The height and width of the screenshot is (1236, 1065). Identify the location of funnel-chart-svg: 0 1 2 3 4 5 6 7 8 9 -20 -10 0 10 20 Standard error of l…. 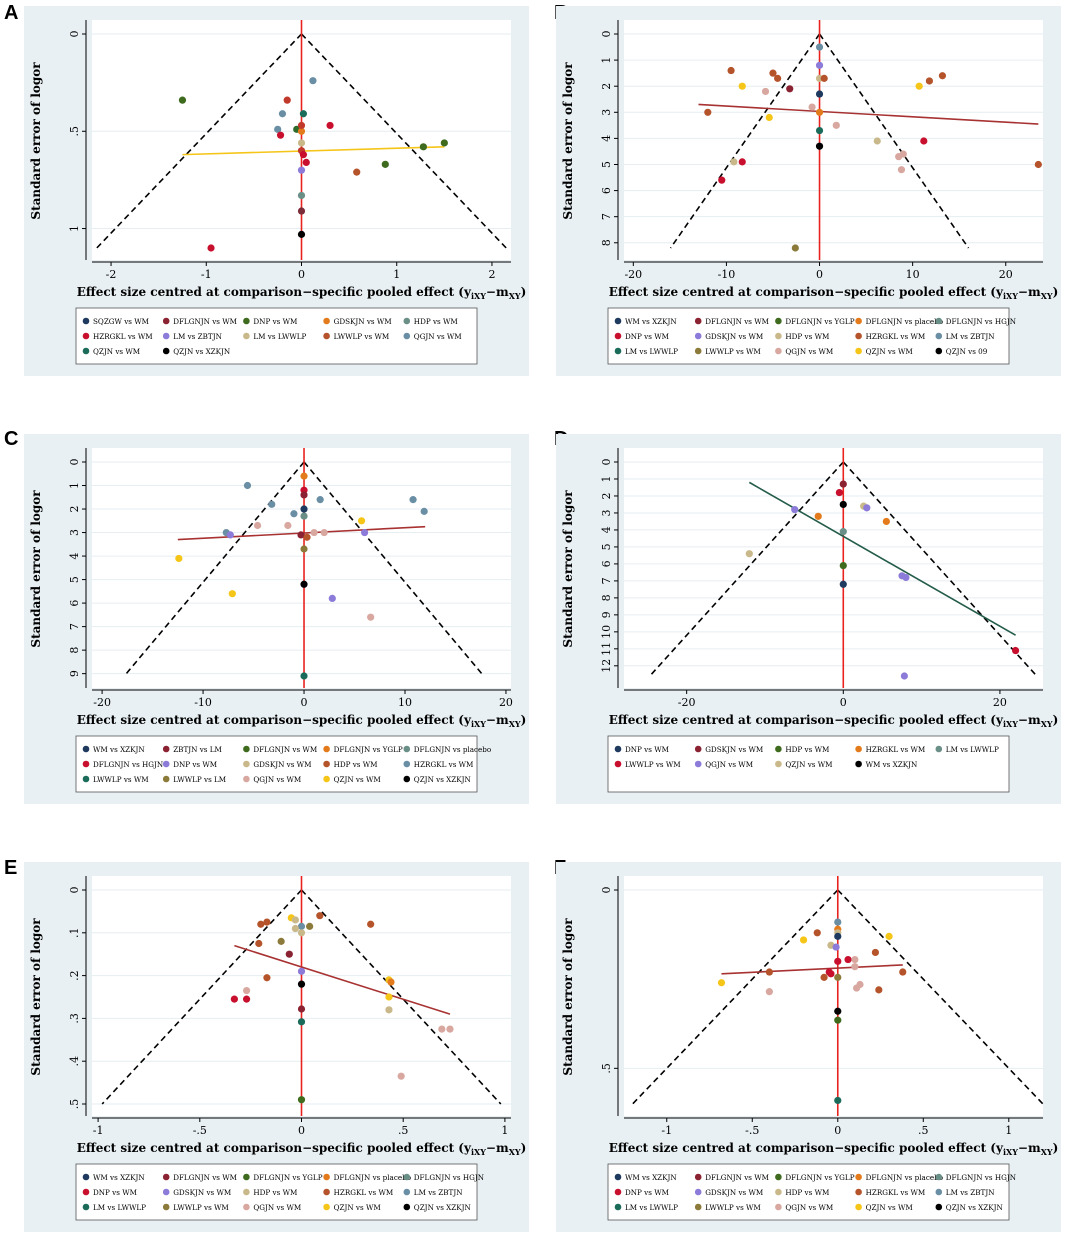
(277, 620).